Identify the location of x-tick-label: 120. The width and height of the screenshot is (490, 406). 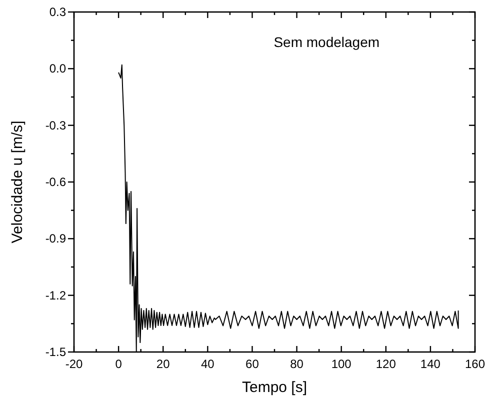
(386, 364).